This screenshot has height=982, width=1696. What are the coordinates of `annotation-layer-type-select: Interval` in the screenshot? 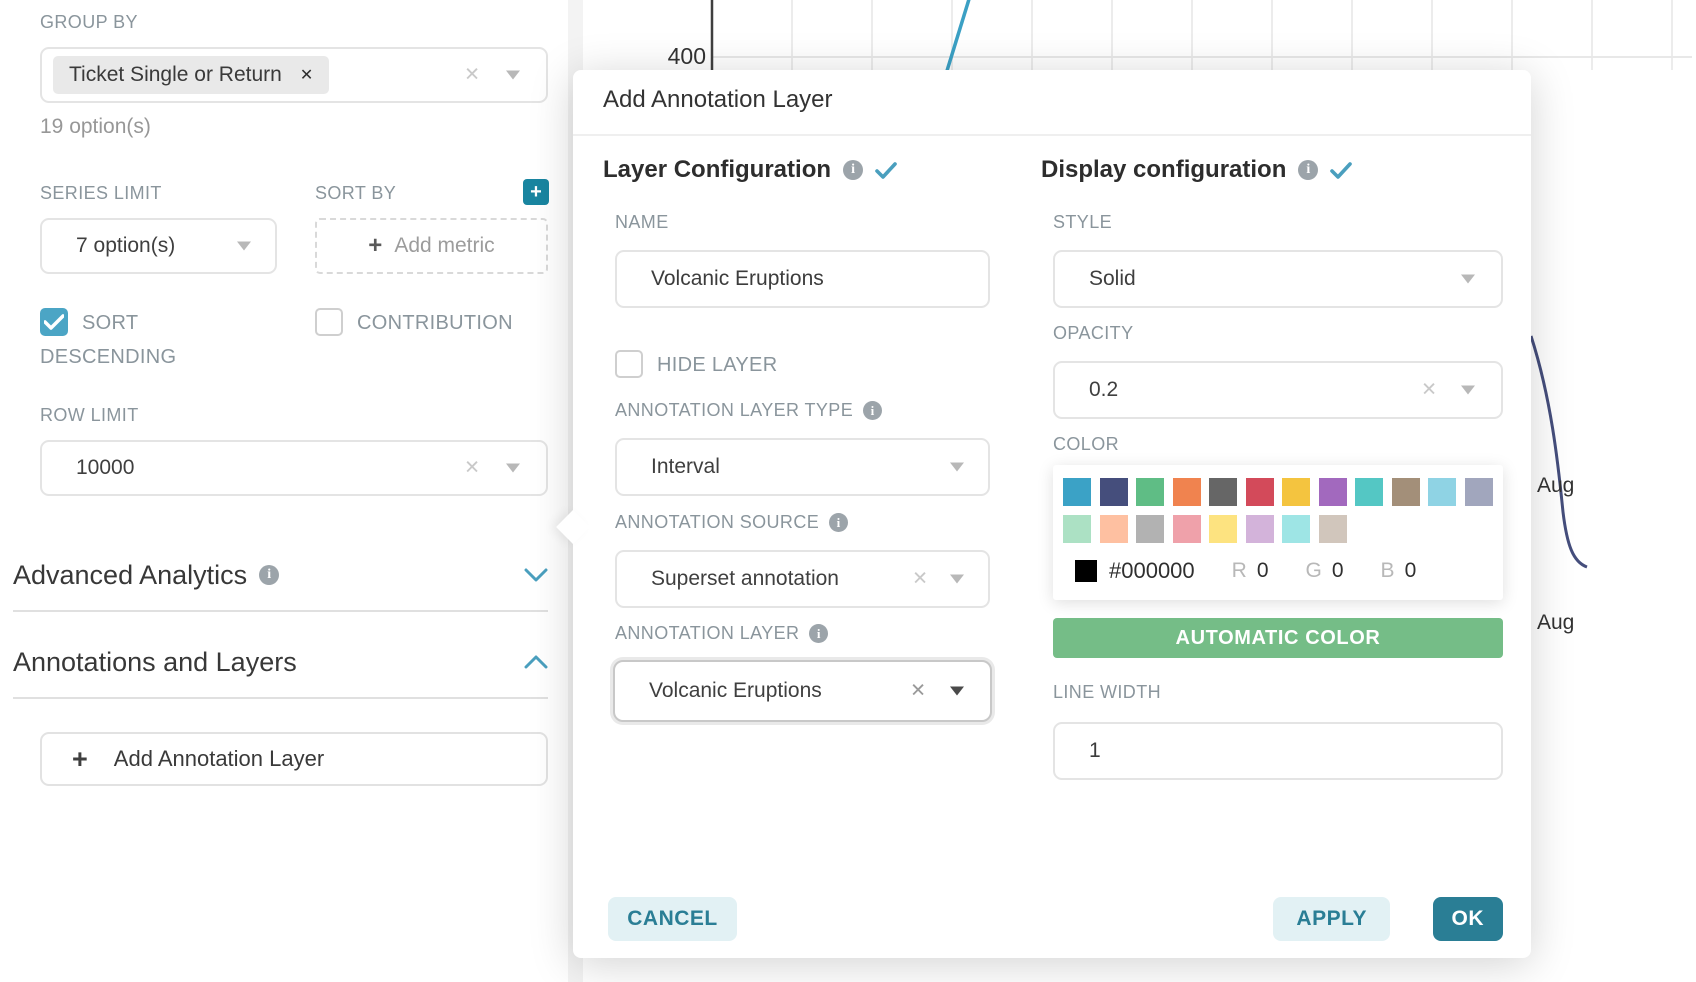 It's located at (802, 467).